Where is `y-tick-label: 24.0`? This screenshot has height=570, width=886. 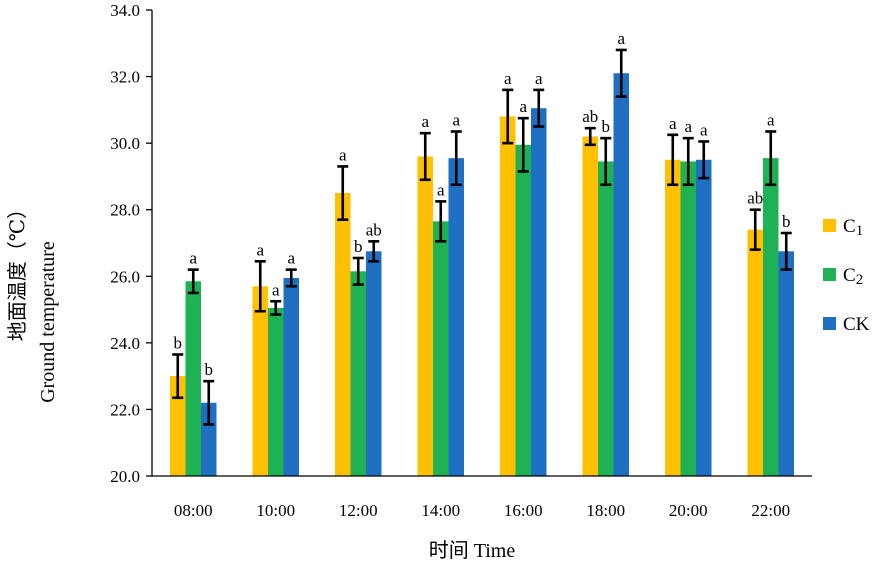 y-tick-label: 24.0 is located at coordinates (125, 343).